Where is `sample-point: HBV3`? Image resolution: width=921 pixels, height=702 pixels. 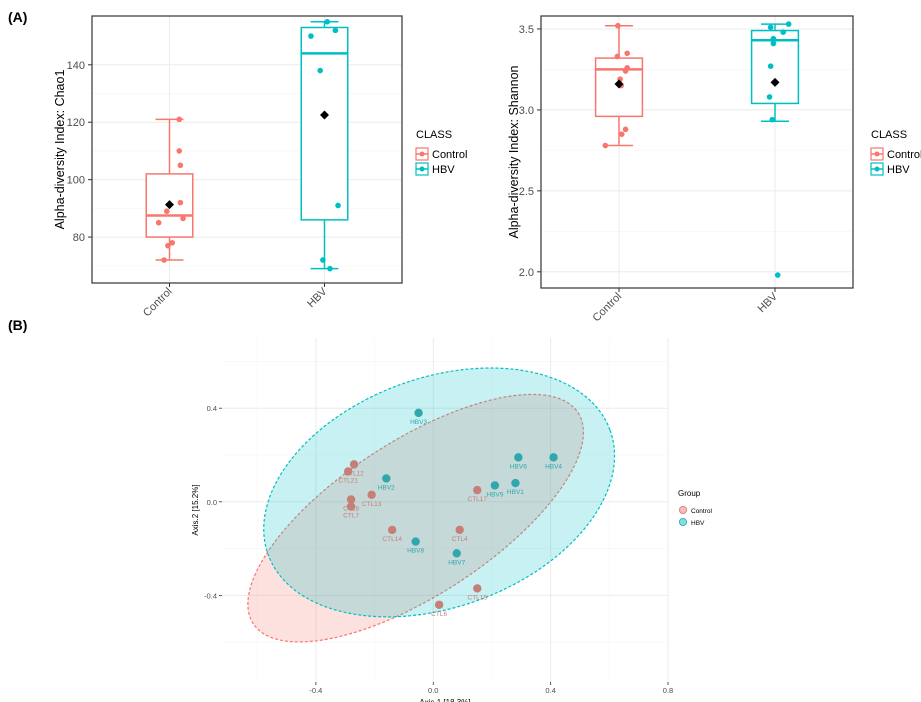 sample-point: HBV3 is located at coordinates (418, 417).